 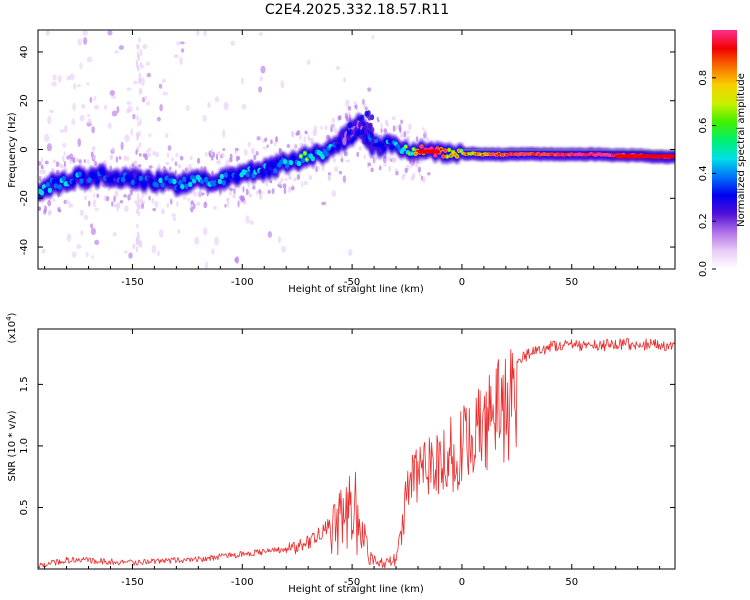 I want to click on colorbar-gradient, so click(x=724, y=149).